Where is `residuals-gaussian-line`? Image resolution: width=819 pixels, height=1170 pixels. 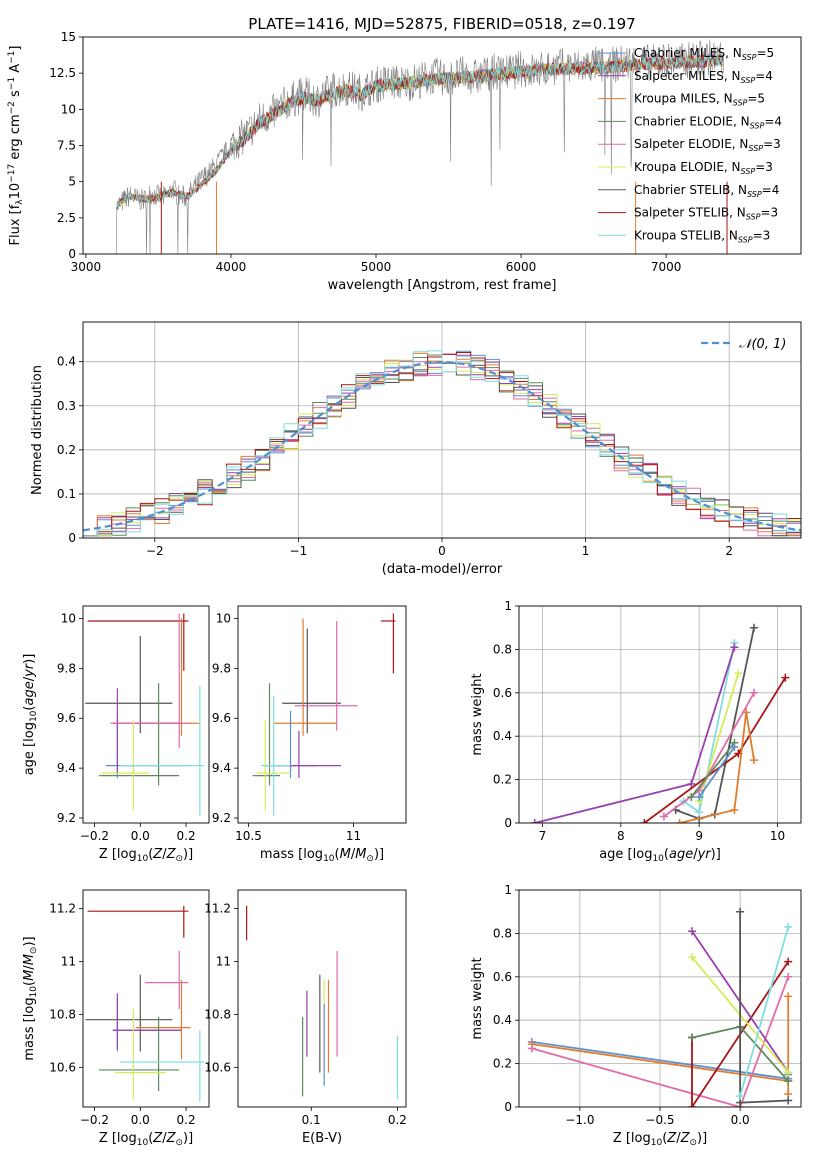
residuals-gaussian-line is located at coordinates (442, 446).